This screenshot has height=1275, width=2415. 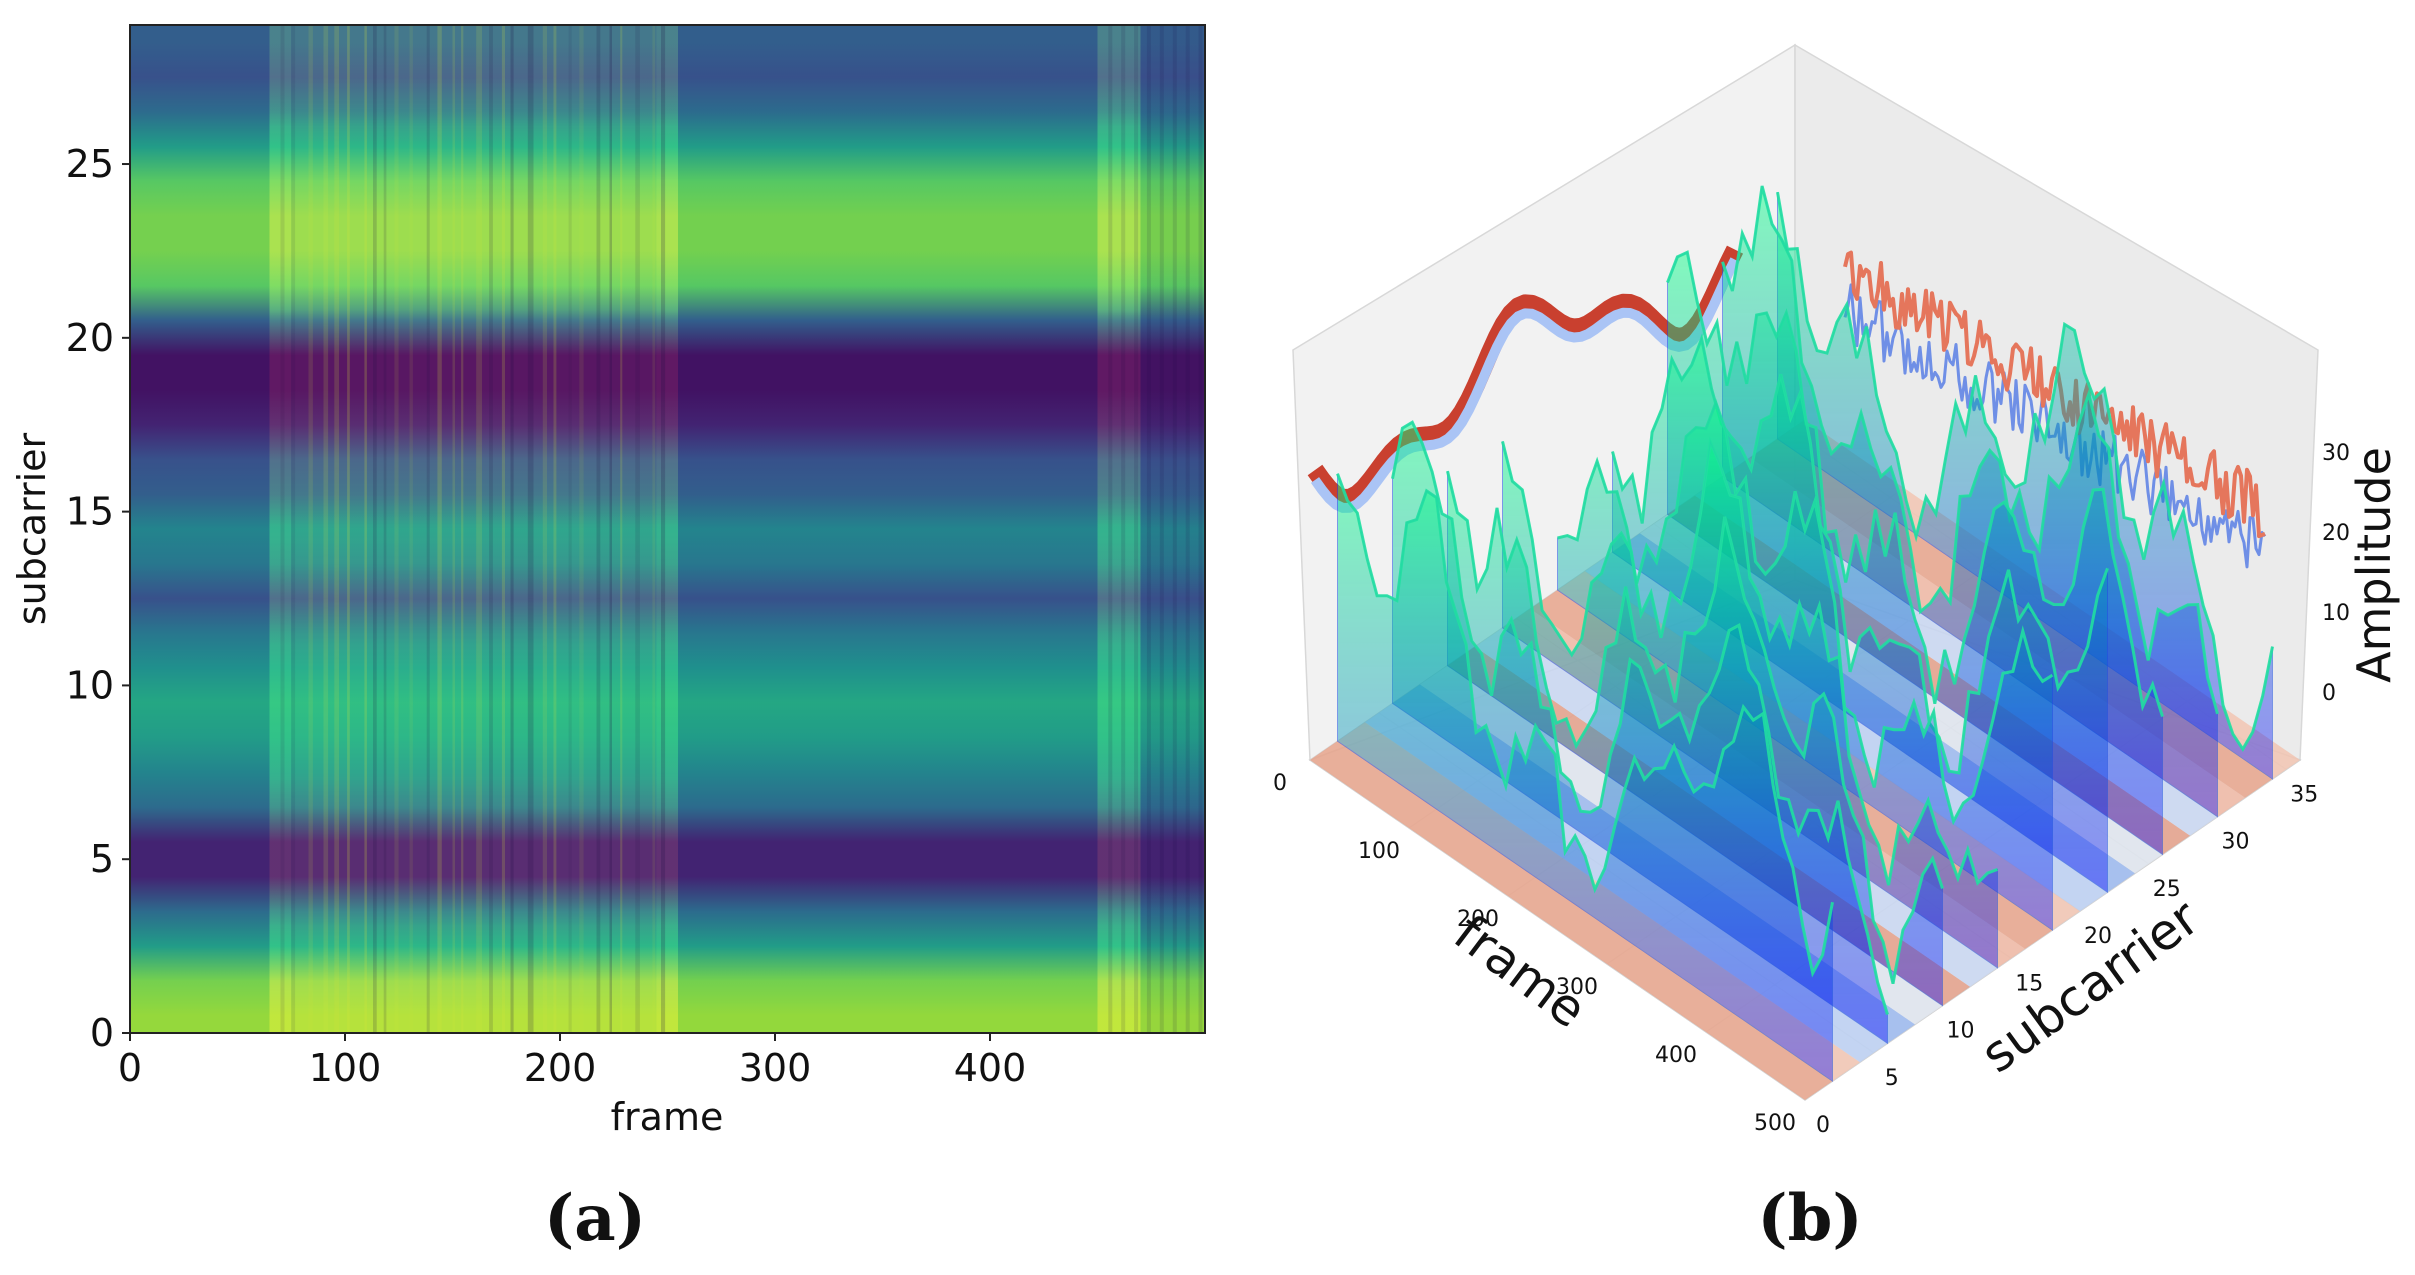 I want to click on heatmap-y-tick-label: 25, so click(x=90, y=164).